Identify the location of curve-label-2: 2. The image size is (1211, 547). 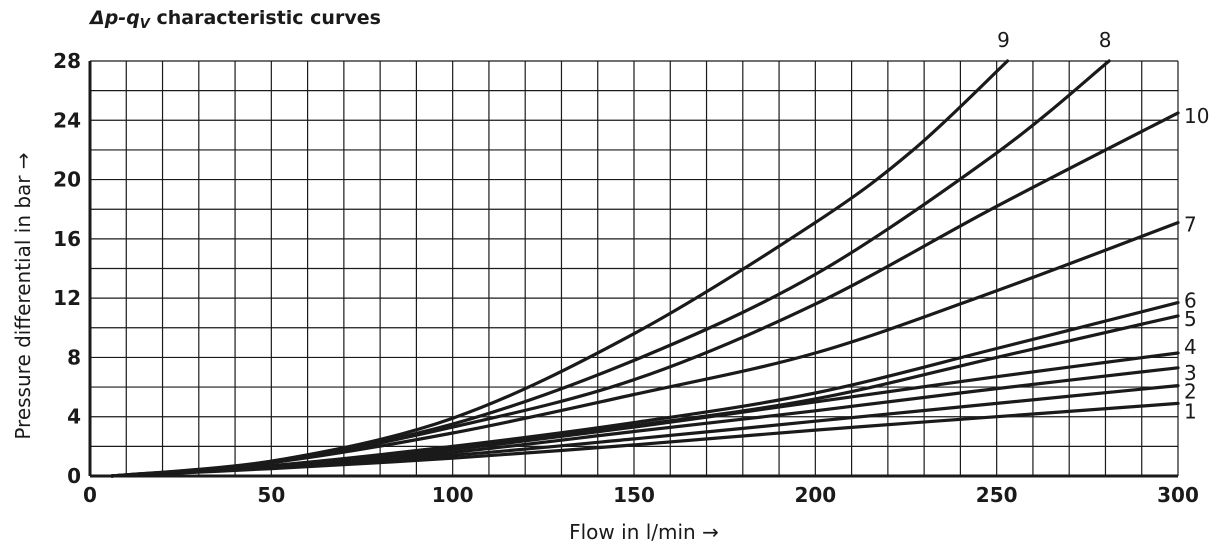
(1190, 392).